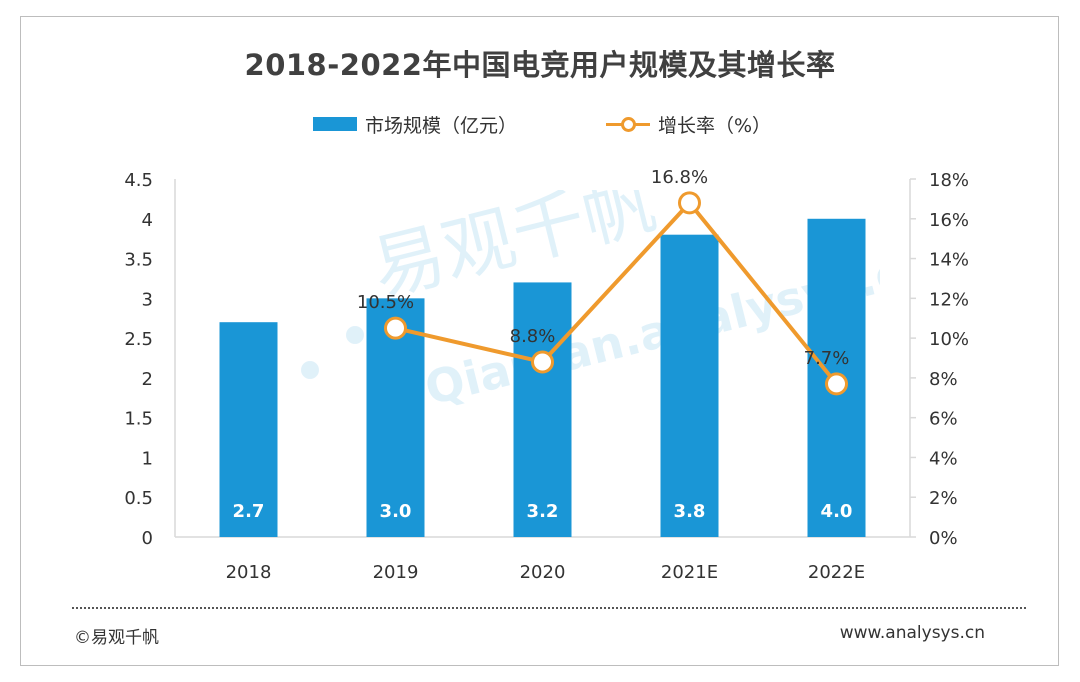  I want to click on y-left-tick-label: 1.5, so click(138, 419).